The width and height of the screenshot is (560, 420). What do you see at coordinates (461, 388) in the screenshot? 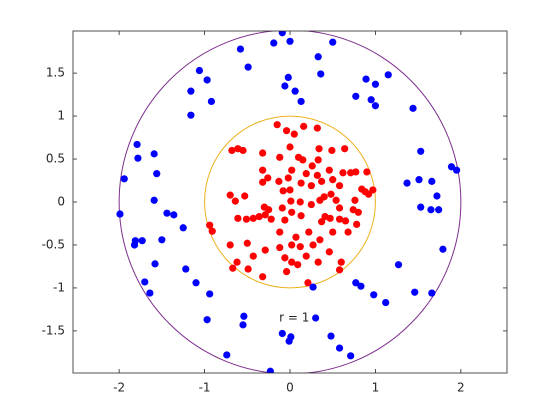
I see `x-tick-label: 2` at bounding box center [461, 388].